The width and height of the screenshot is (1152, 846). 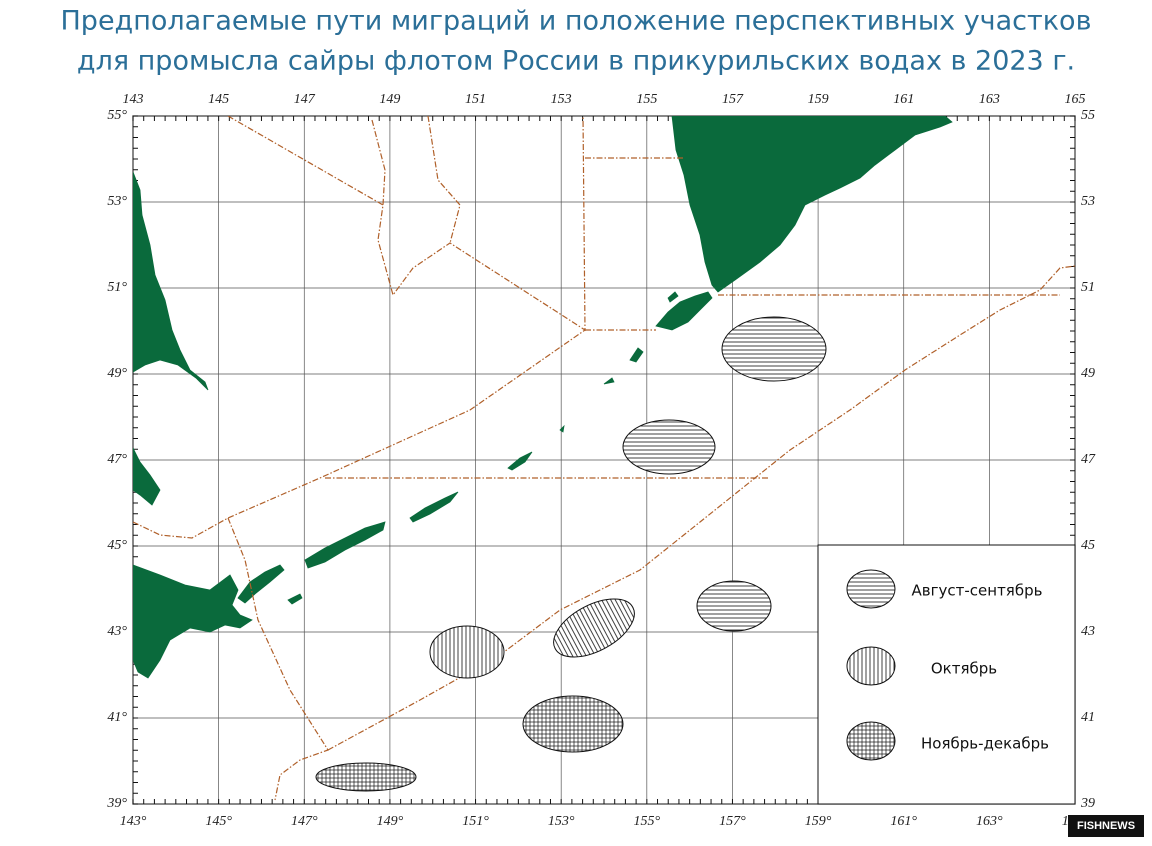 I want to click on legend-label: Октябрь, so click(x=964, y=669).